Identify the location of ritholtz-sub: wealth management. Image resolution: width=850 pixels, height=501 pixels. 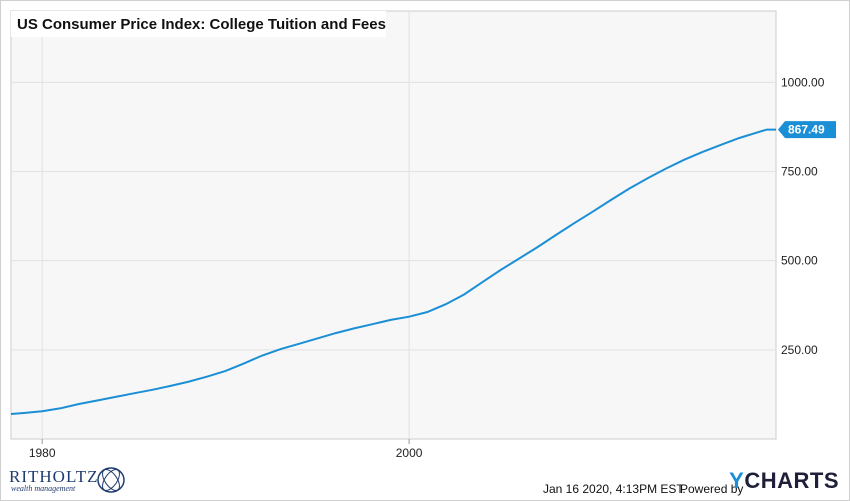
(43, 488).